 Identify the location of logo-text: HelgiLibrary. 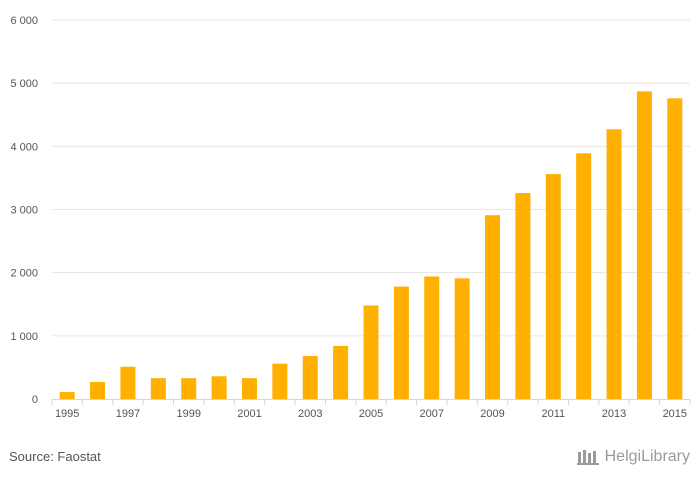
(647, 456).